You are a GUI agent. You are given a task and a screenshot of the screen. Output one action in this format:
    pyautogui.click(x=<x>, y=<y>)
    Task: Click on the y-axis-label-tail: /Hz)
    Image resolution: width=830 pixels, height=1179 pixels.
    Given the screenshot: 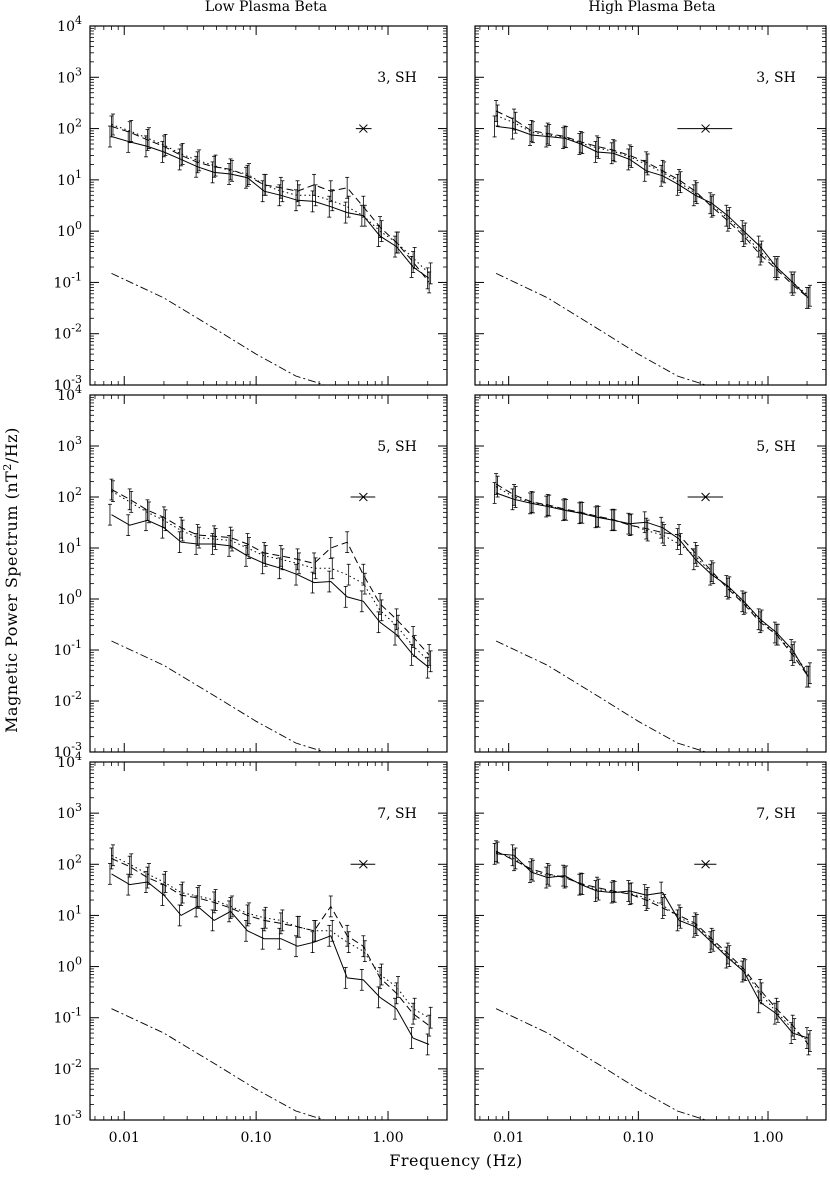 What is the action you would take?
    pyautogui.click(x=11, y=445)
    